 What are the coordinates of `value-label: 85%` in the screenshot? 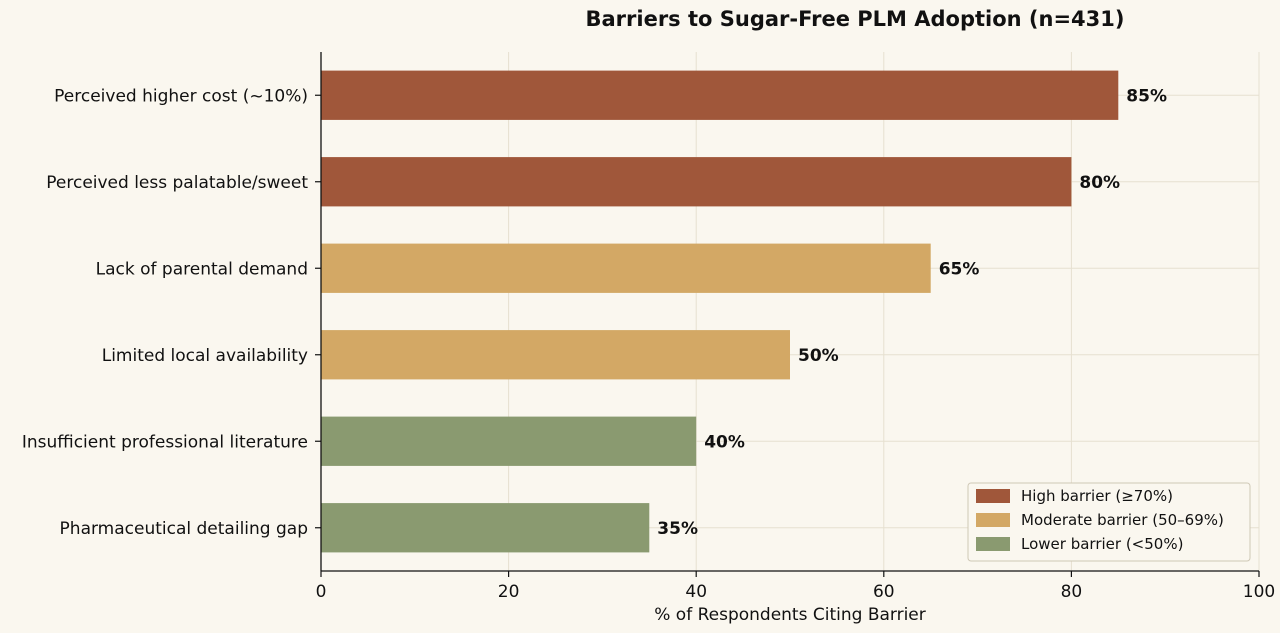 It's located at (1146, 96).